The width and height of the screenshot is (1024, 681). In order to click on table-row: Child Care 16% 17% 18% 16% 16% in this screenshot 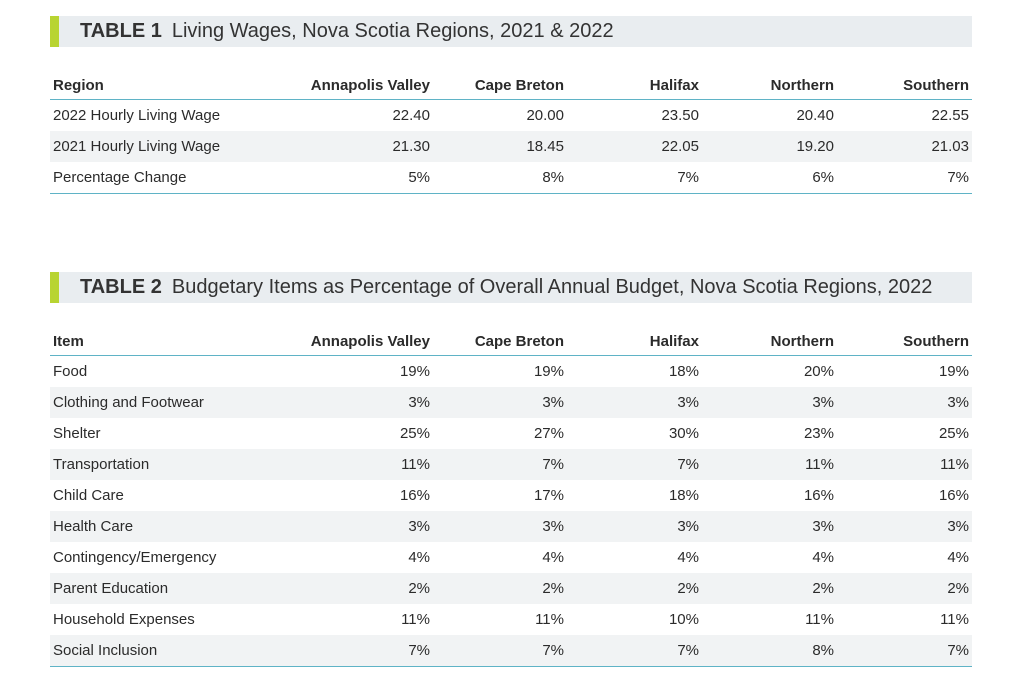, I will do `click(511, 495)`.